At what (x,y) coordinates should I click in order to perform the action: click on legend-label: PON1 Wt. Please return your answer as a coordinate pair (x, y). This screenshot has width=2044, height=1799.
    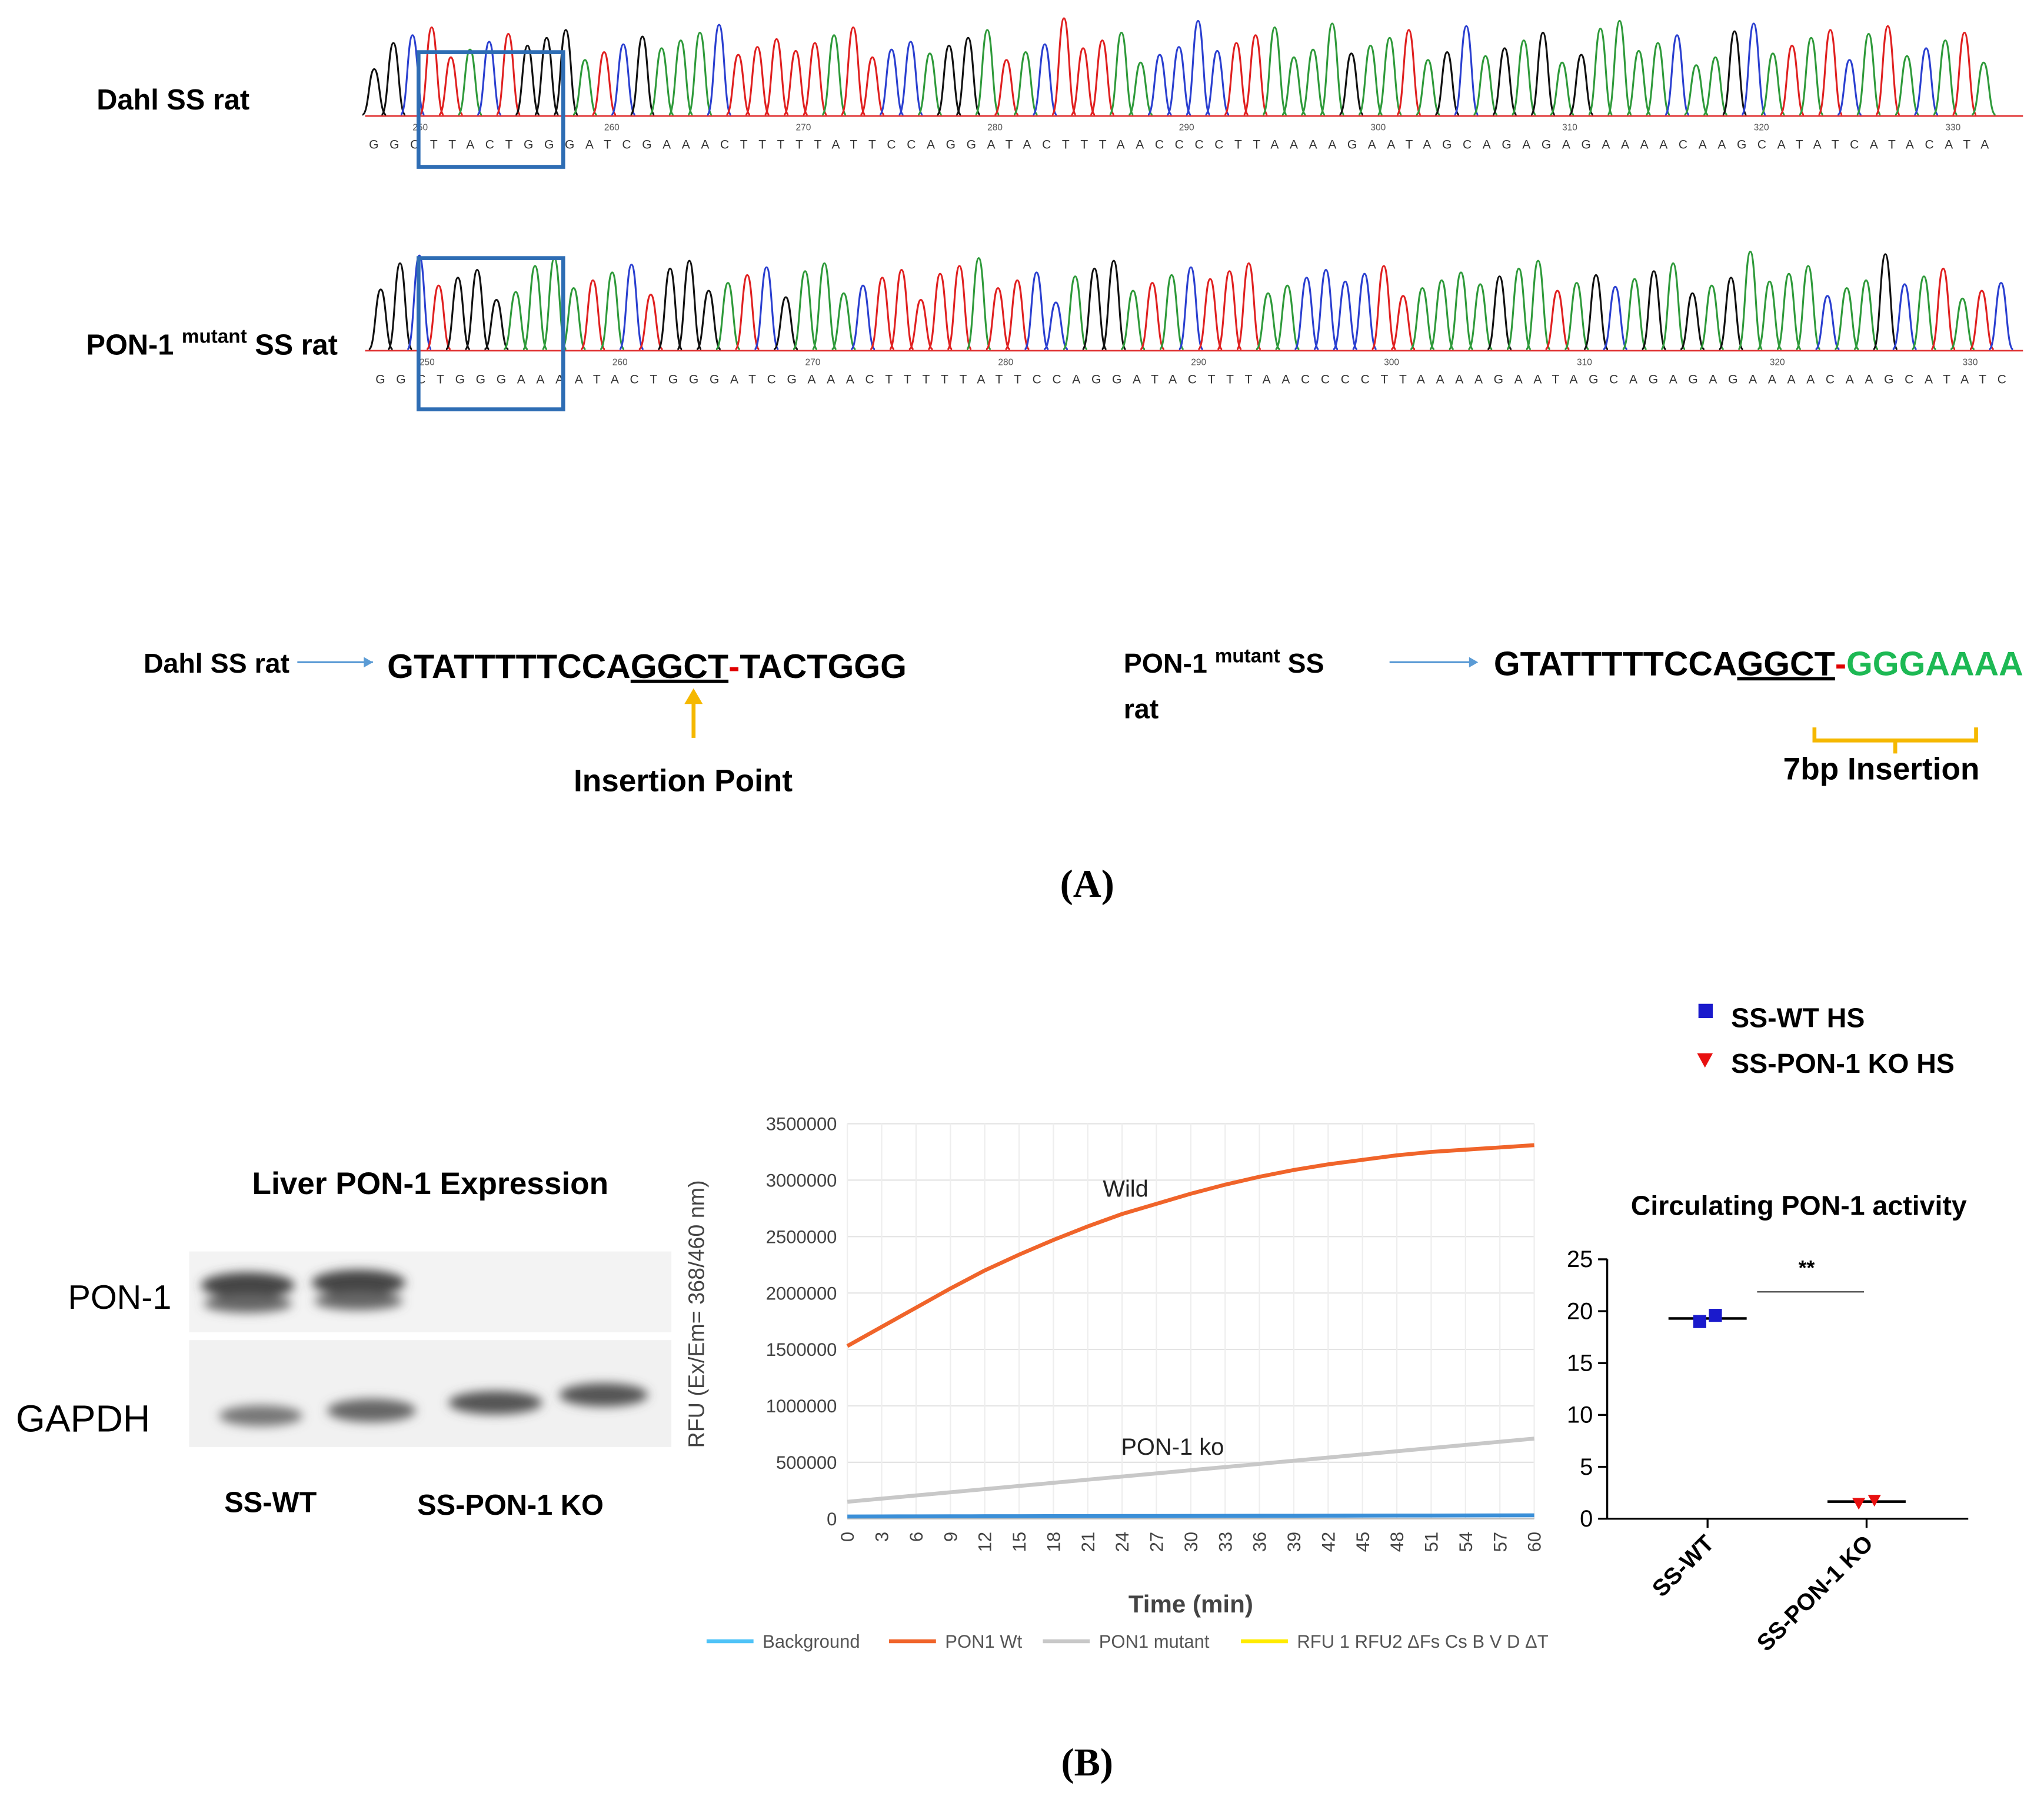
    Looking at the image, I should click on (984, 1641).